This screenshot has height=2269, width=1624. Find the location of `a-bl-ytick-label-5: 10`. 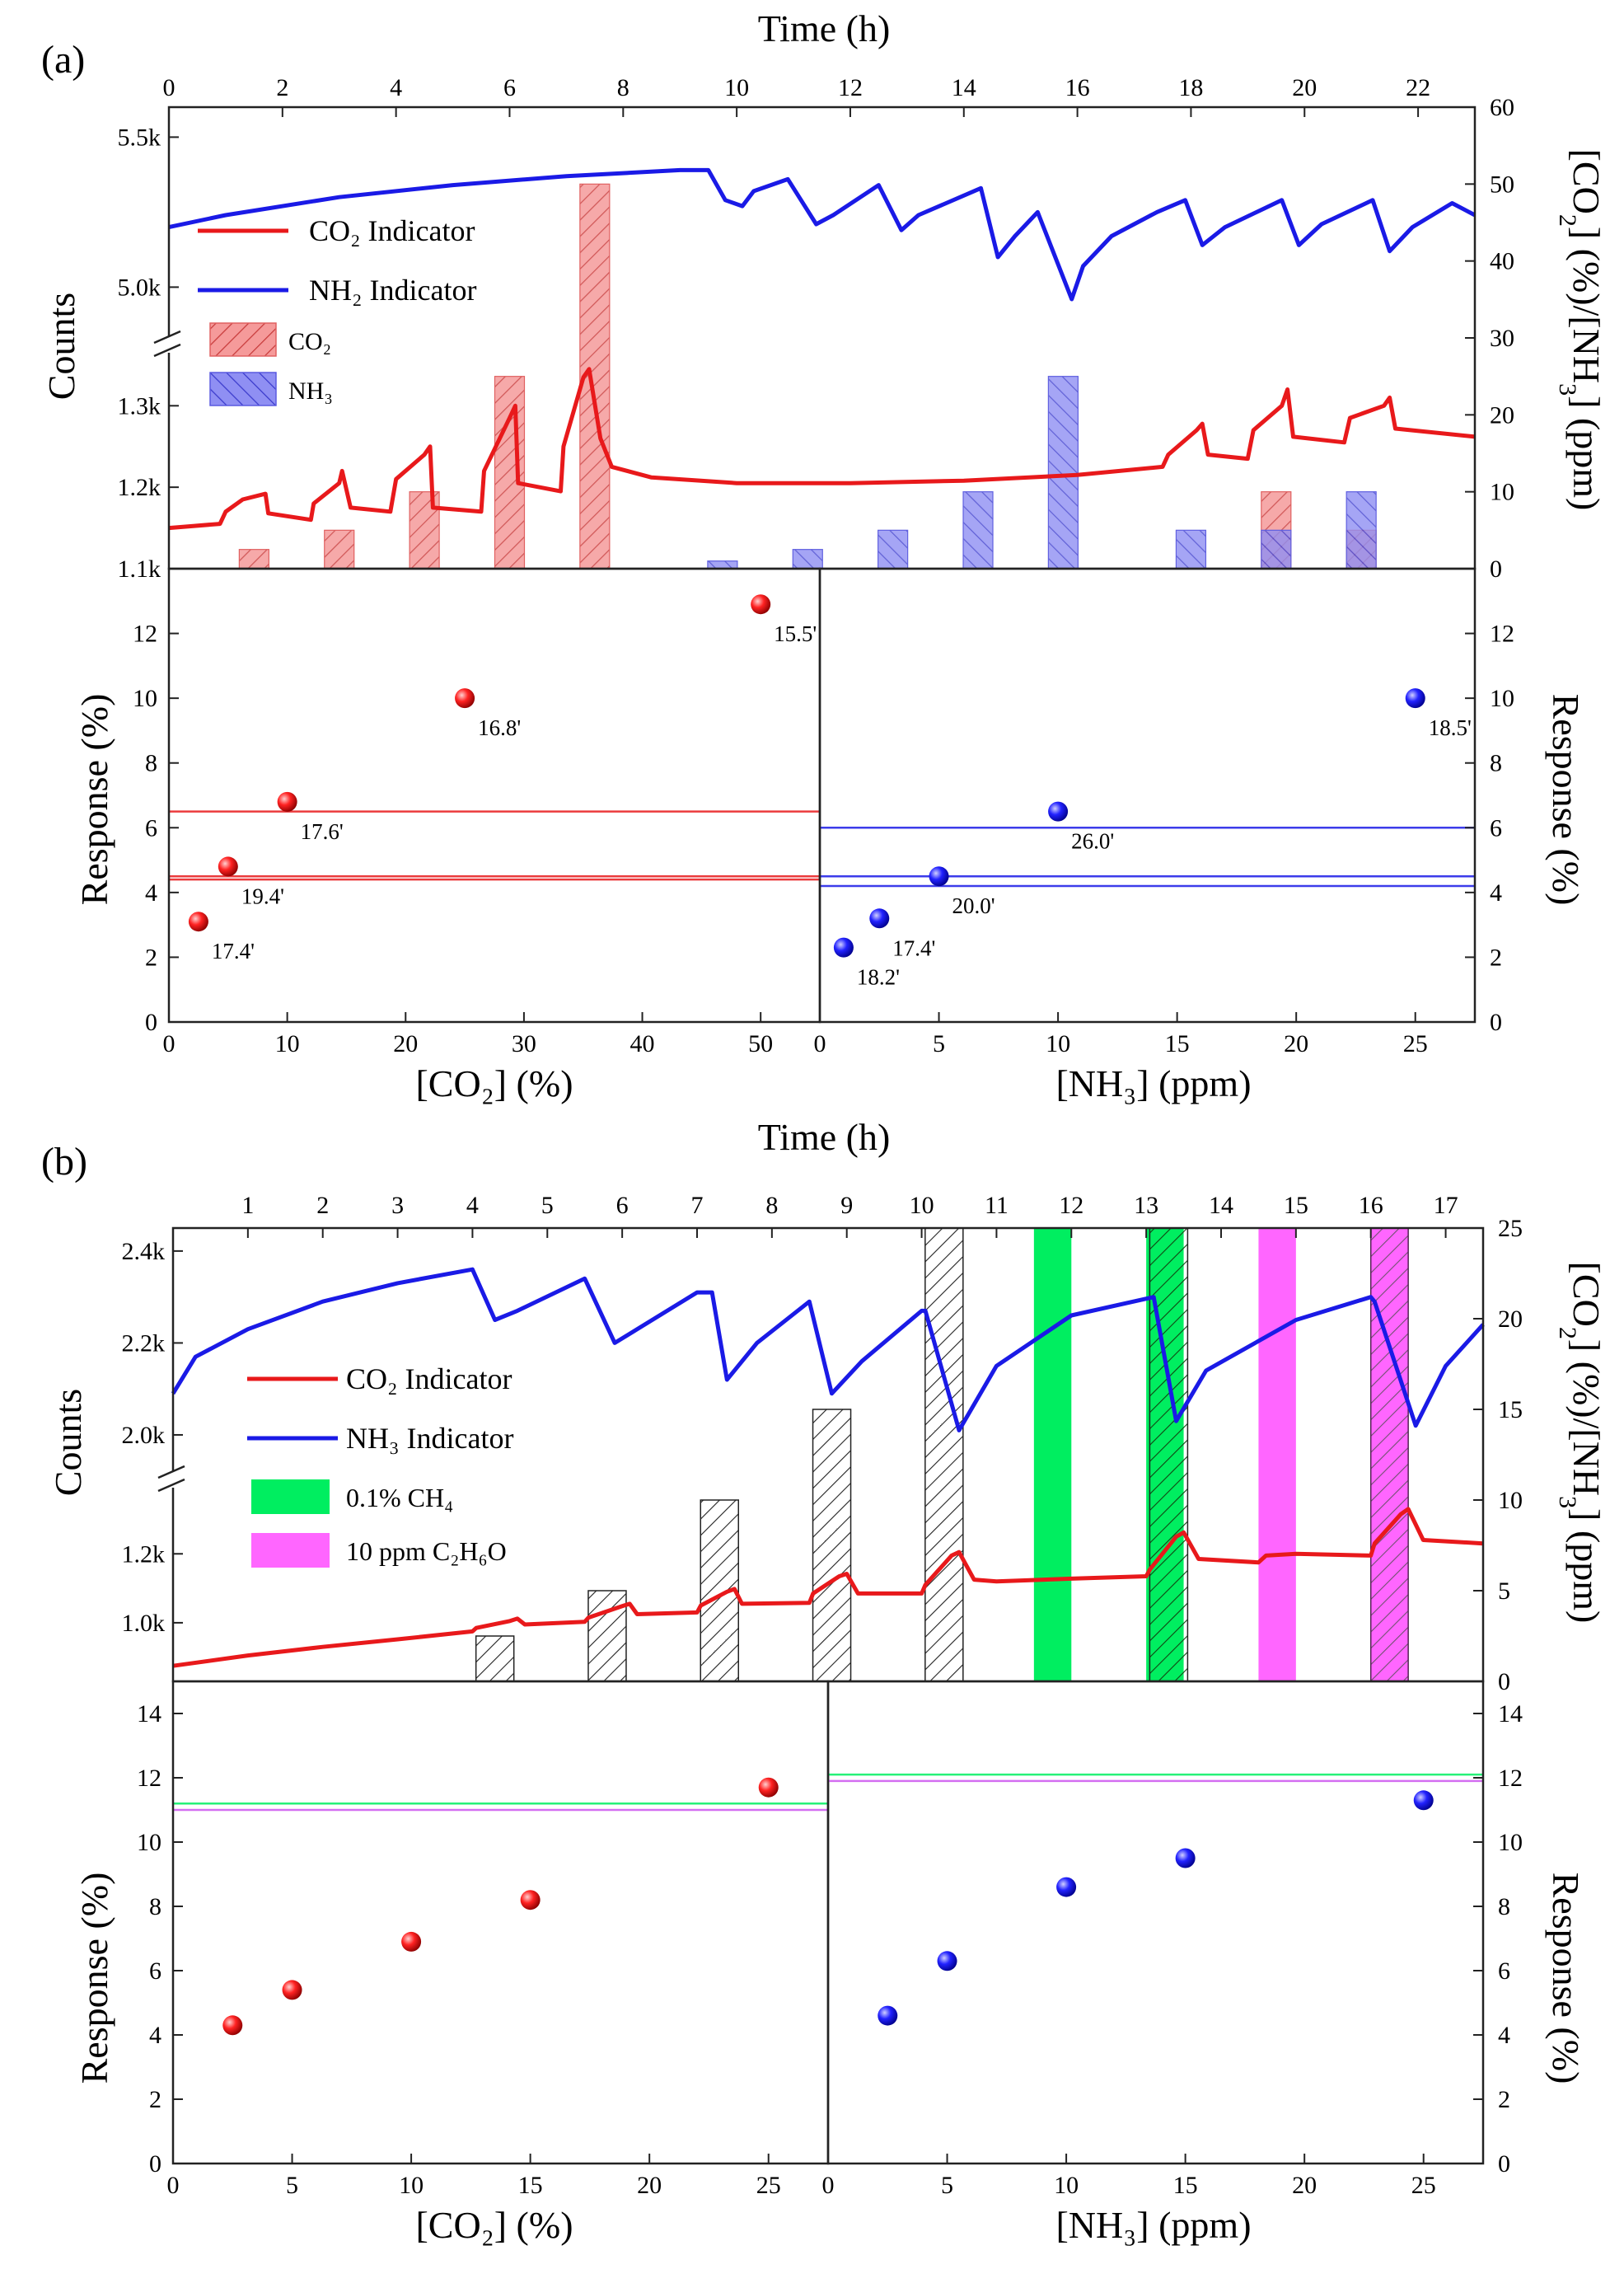

a-bl-ytick-label-5: 10 is located at coordinates (145, 698).